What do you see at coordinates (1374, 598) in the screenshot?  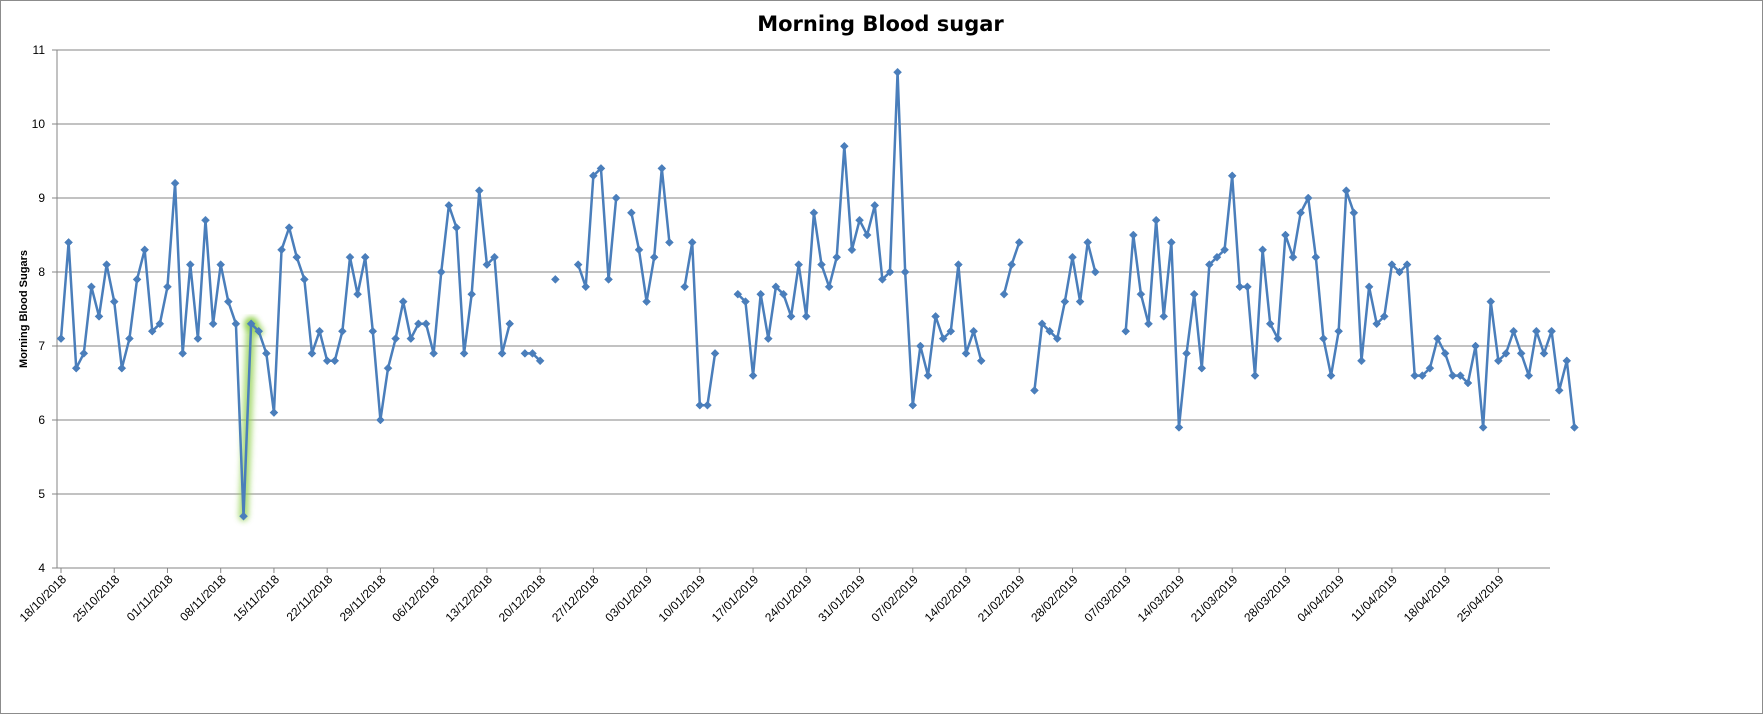 I see `x-tick-label: 11/04/2019` at bounding box center [1374, 598].